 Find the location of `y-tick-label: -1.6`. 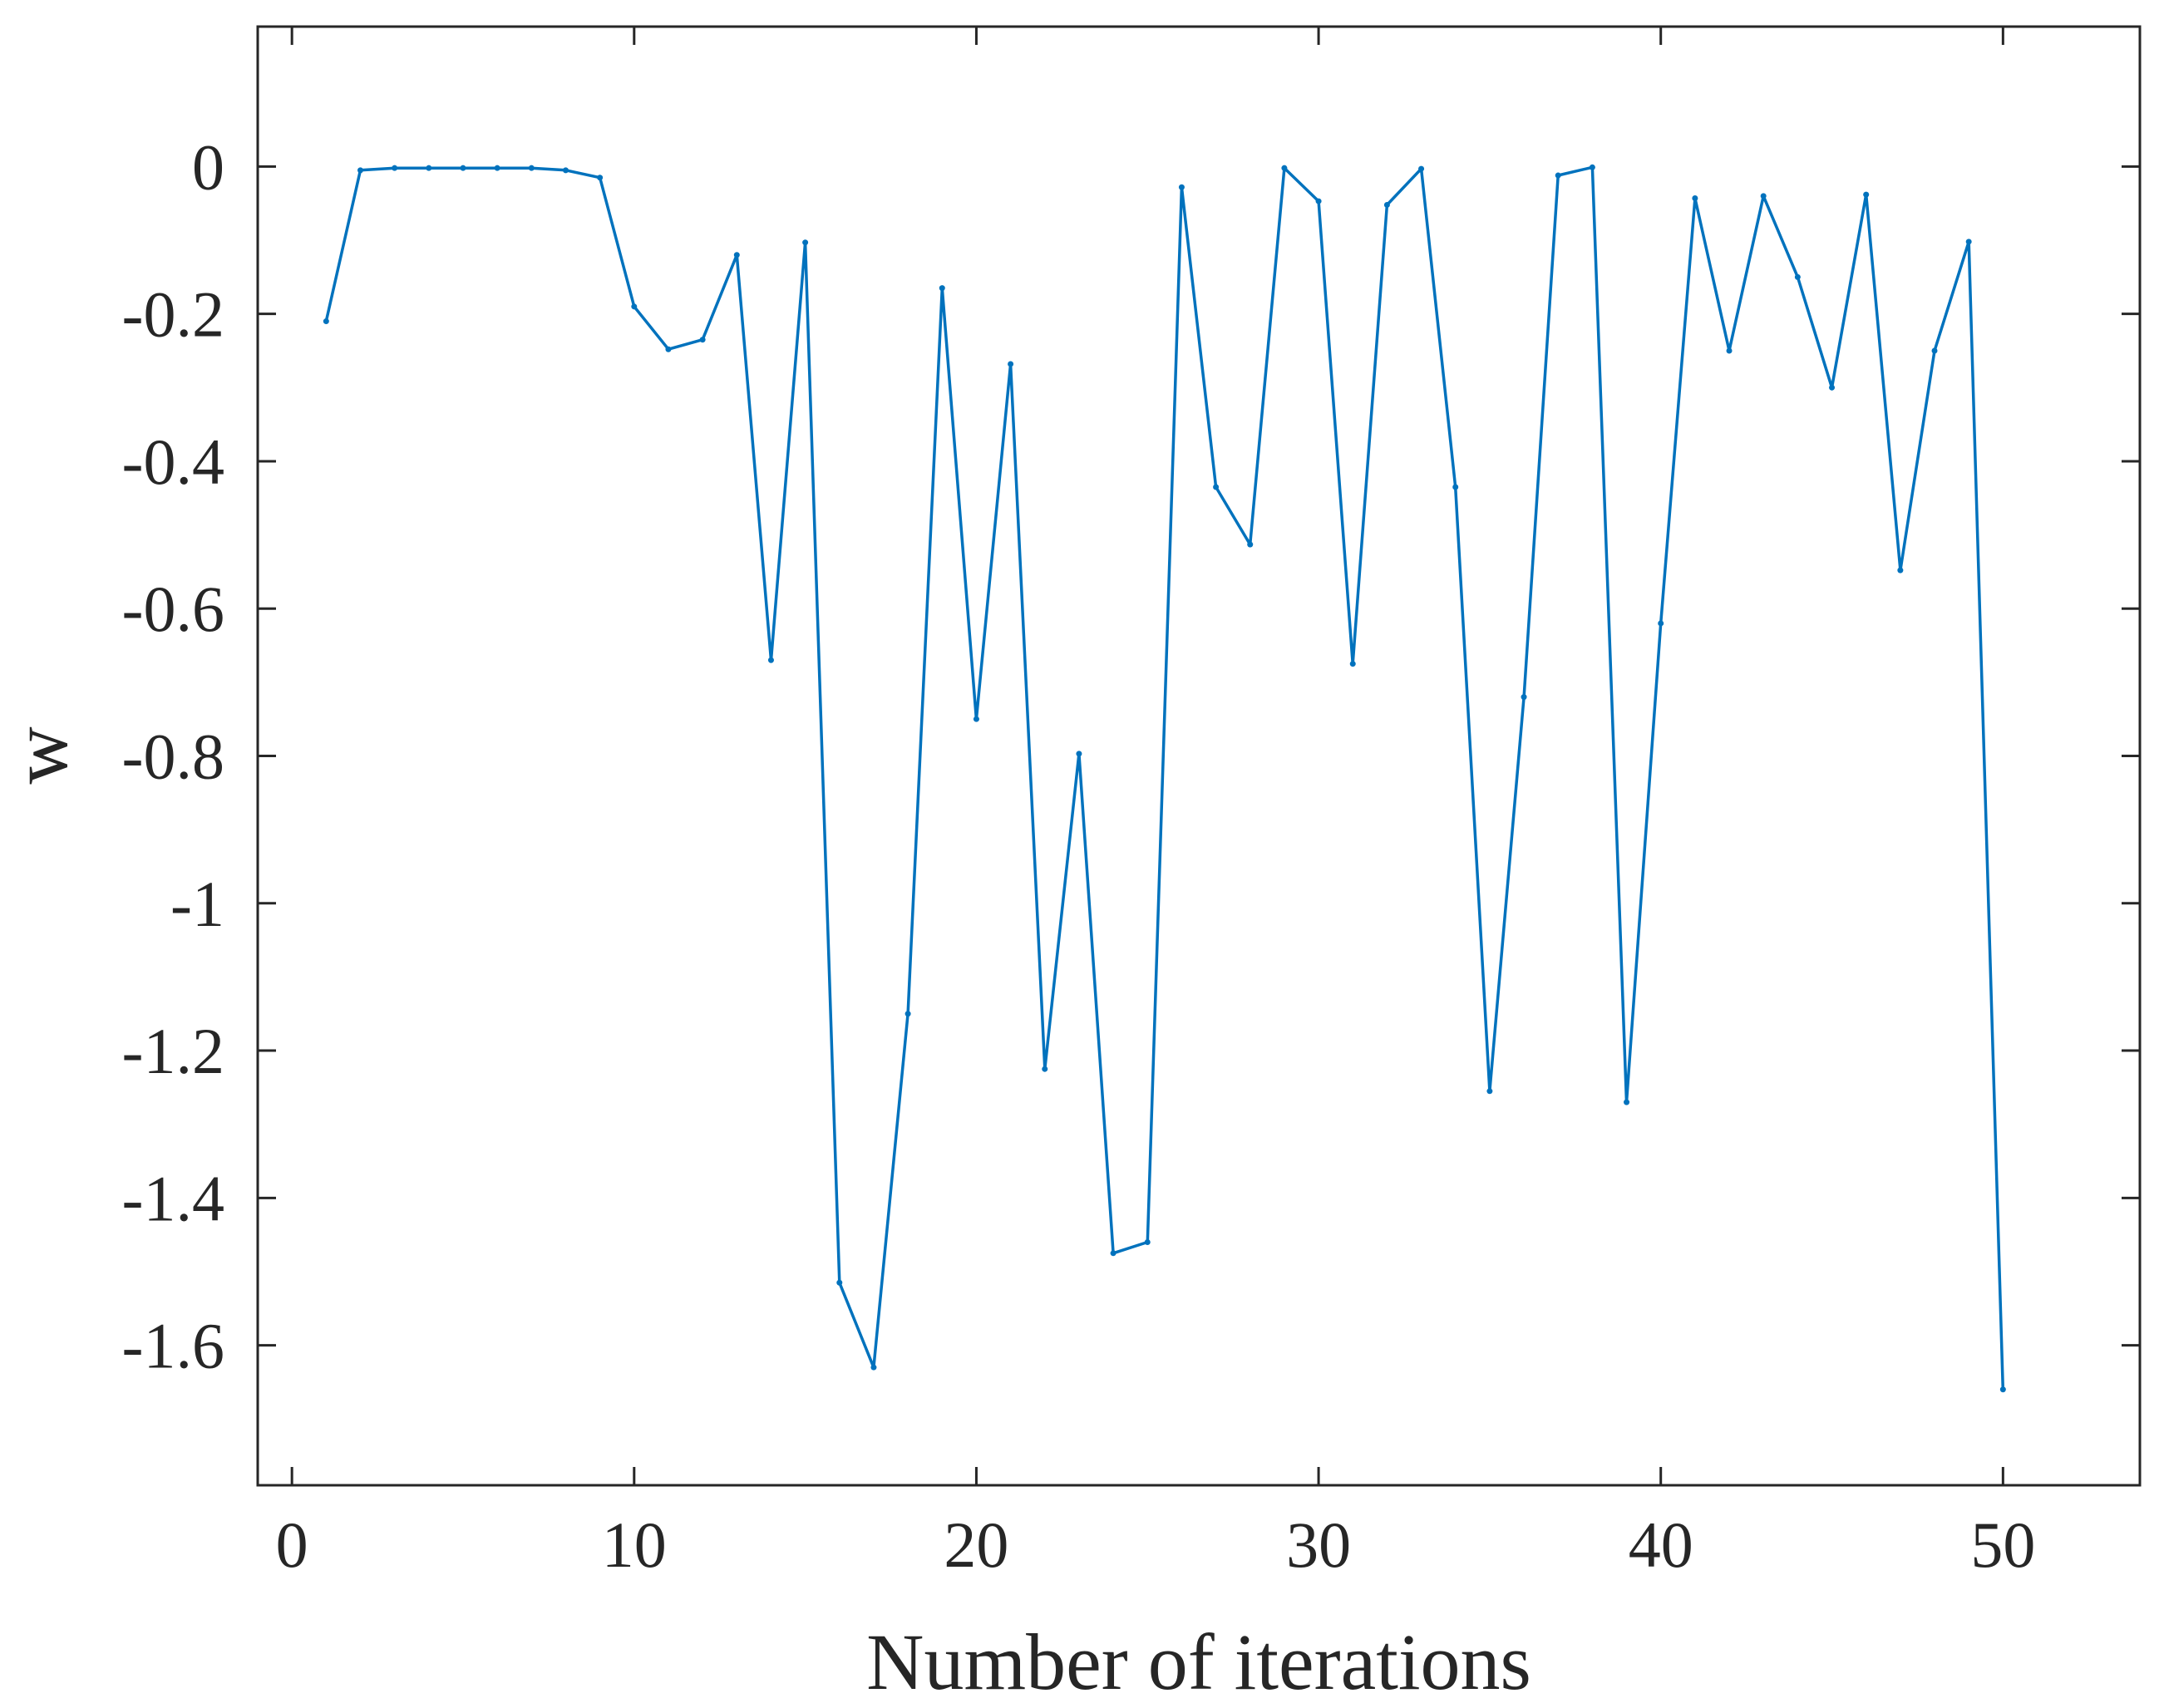

y-tick-label: -1.6 is located at coordinates (173, 1346).